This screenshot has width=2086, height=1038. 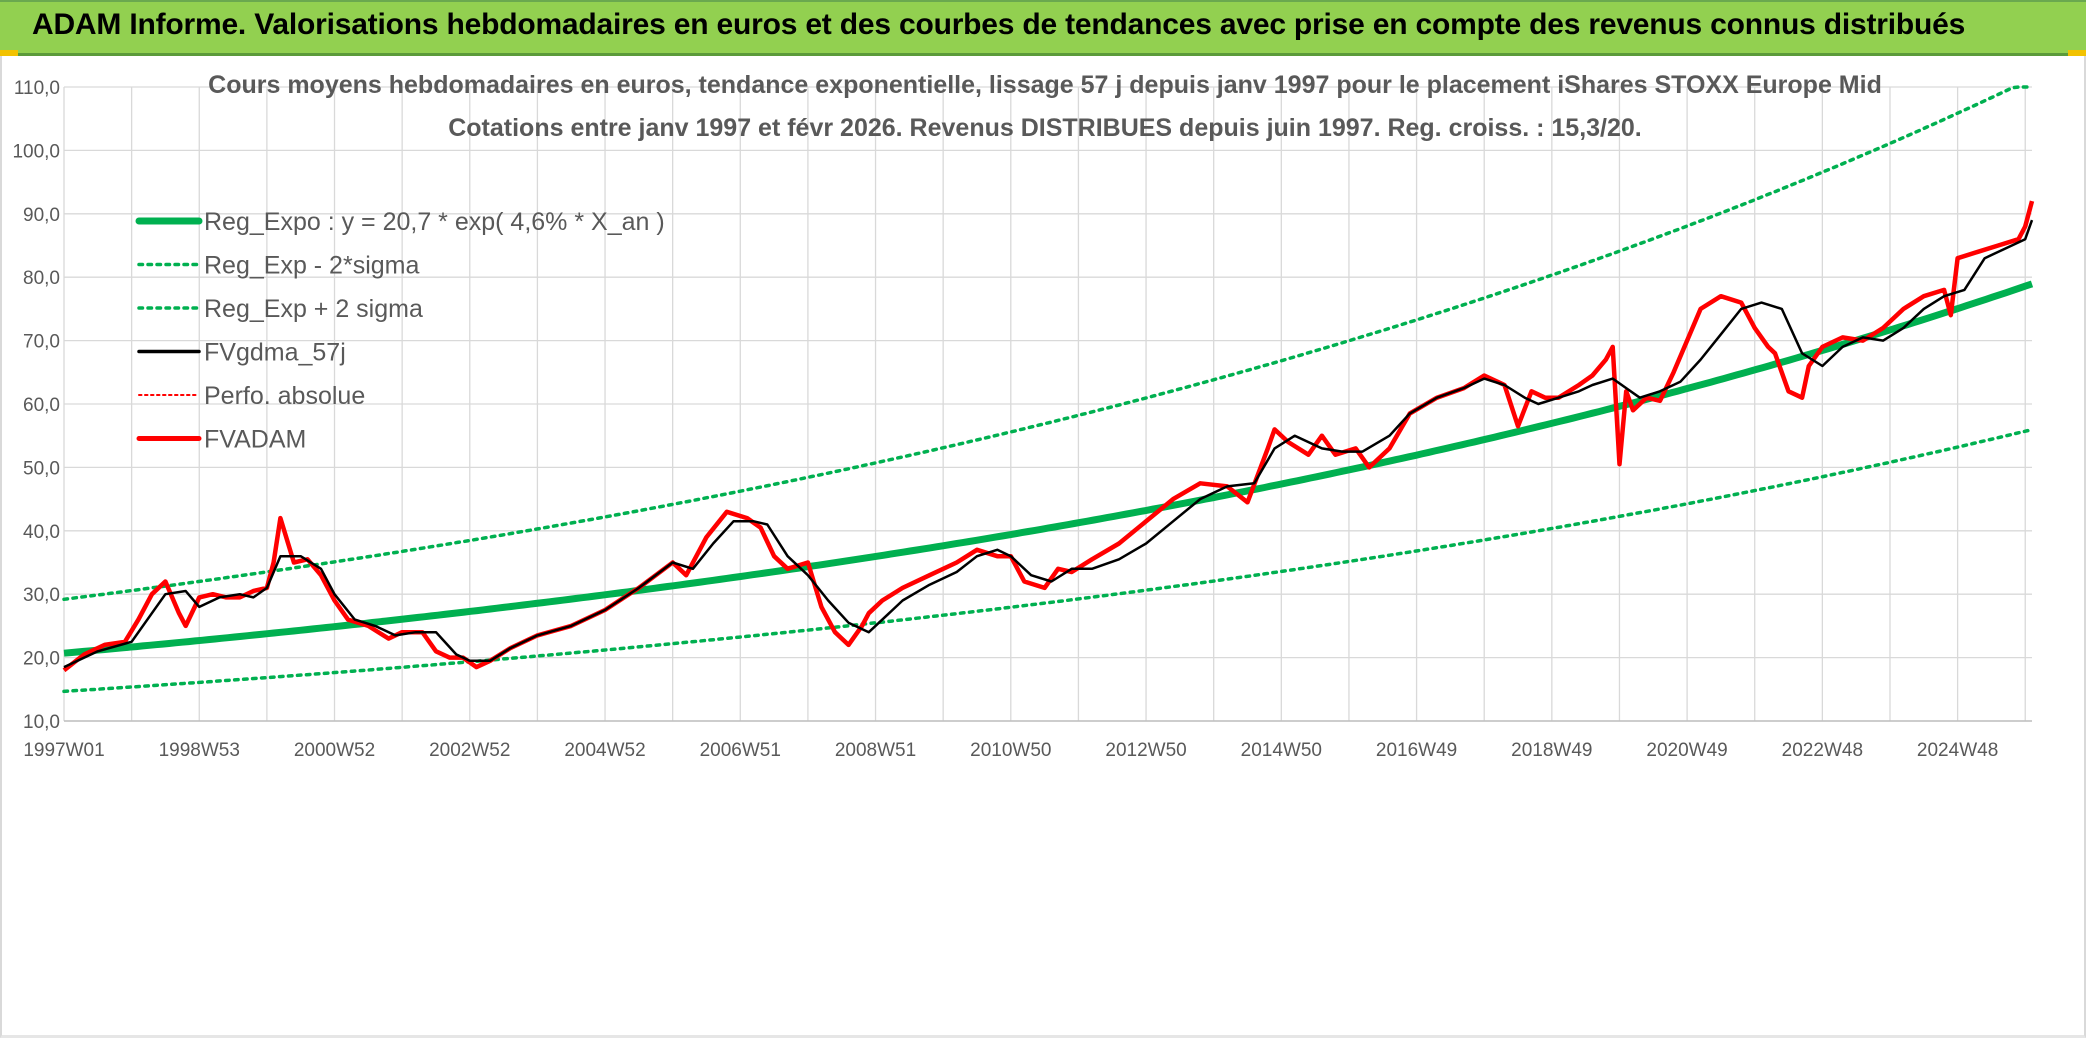 What do you see at coordinates (275, 353) in the screenshot?
I see `legend-fvgdma-label: FVgdma_57j` at bounding box center [275, 353].